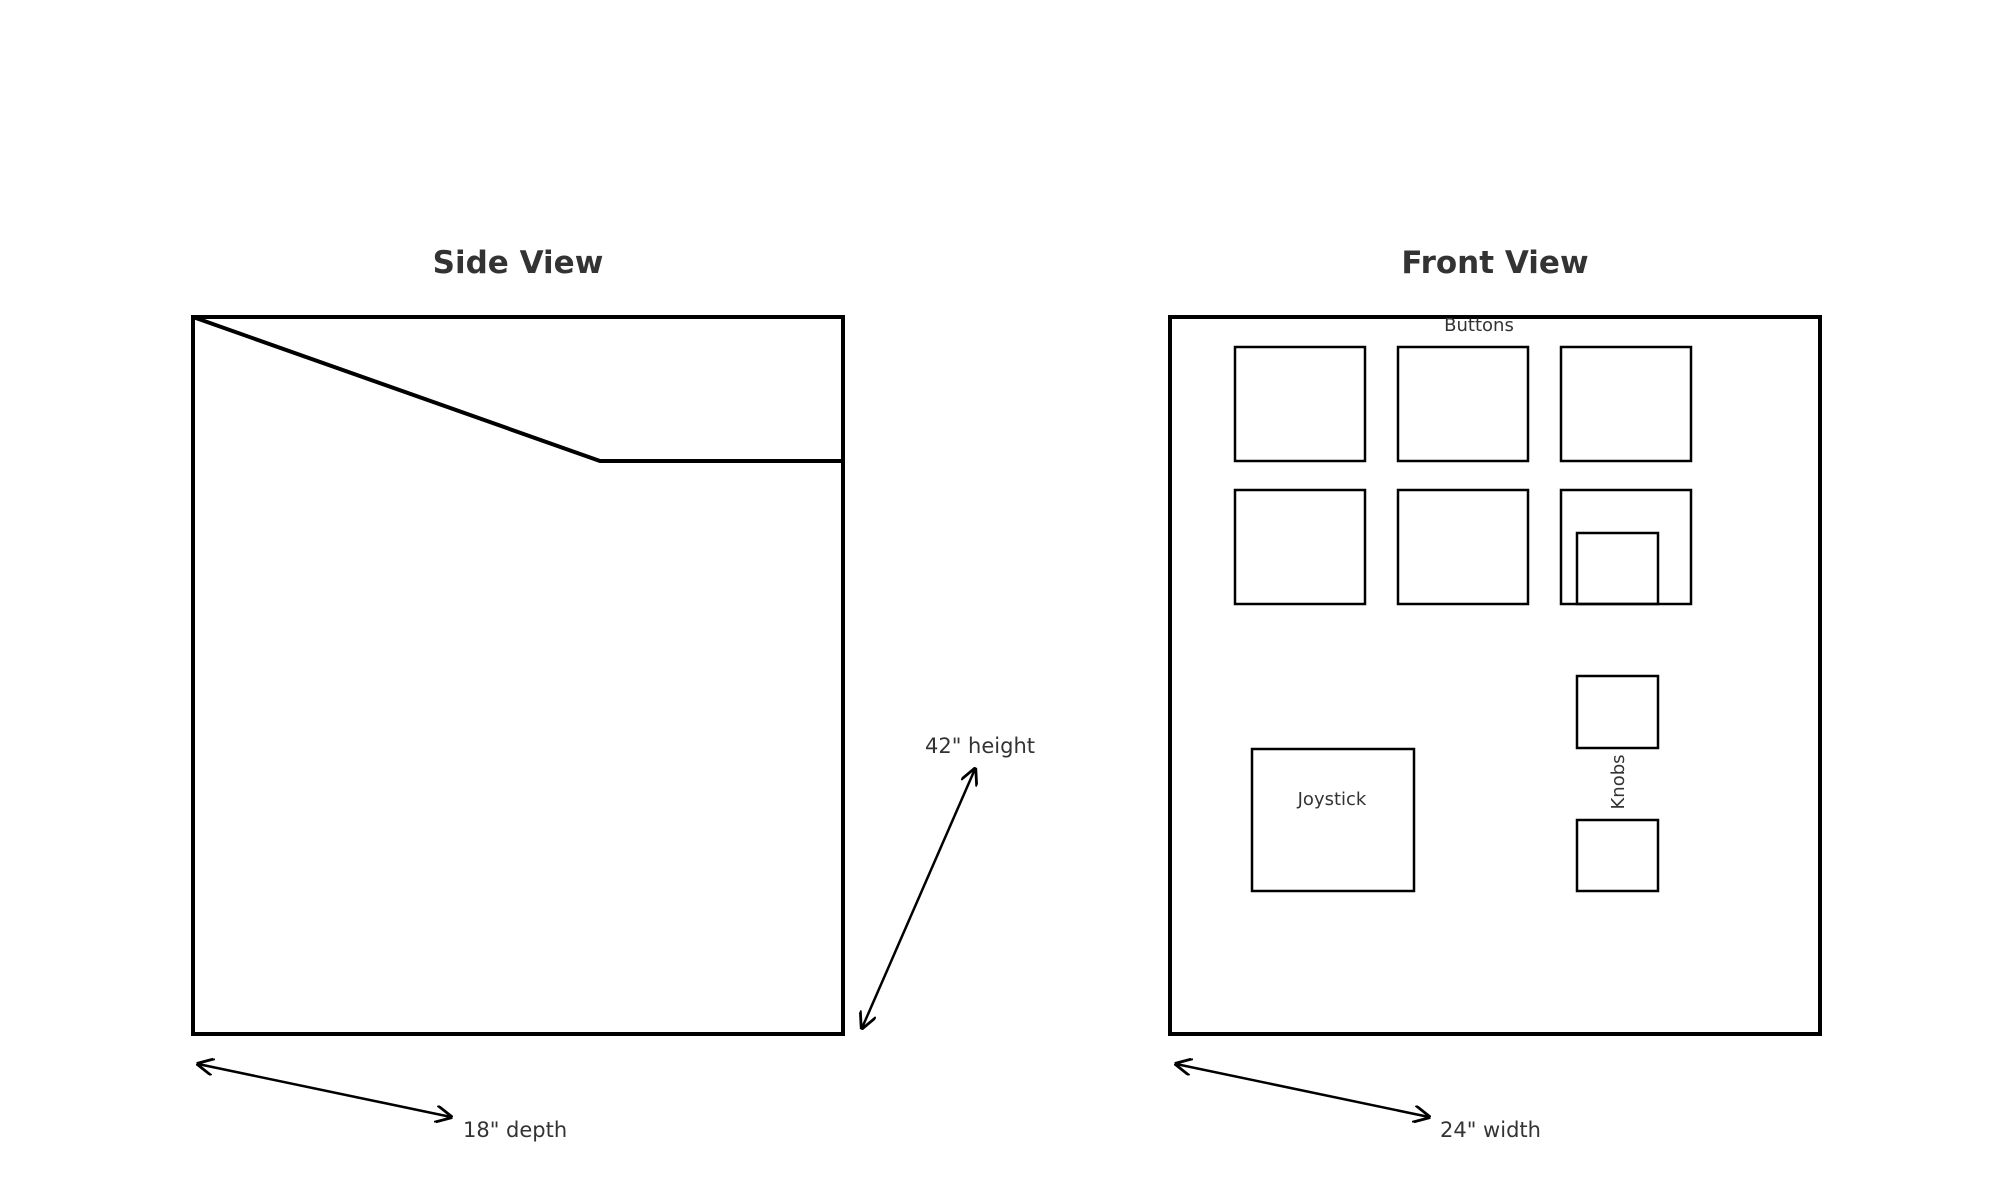 The height and width of the screenshot is (1200, 2000). What do you see at coordinates (1479, 325) in the screenshot?
I see `buttons-label: Buttons` at bounding box center [1479, 325].